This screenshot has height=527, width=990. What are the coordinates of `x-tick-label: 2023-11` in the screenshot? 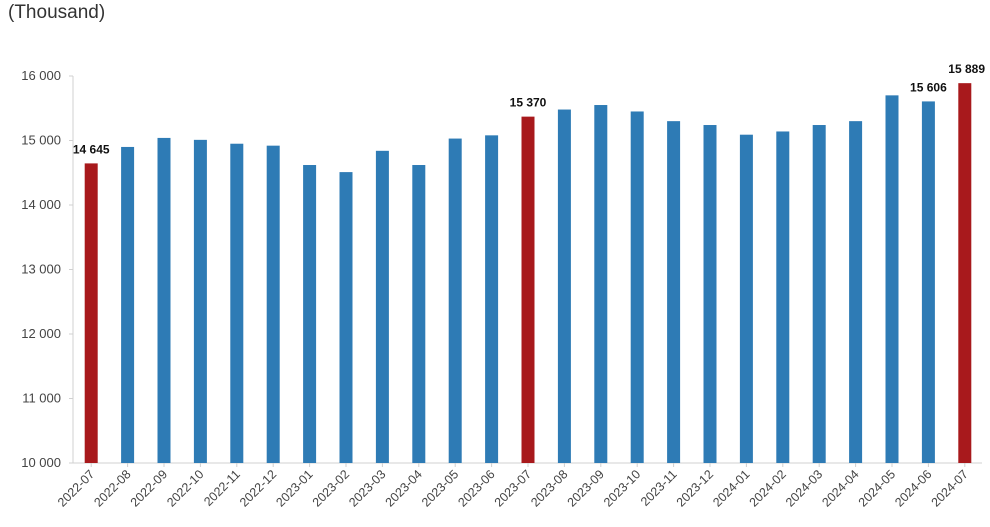 It's located at (659, 488).